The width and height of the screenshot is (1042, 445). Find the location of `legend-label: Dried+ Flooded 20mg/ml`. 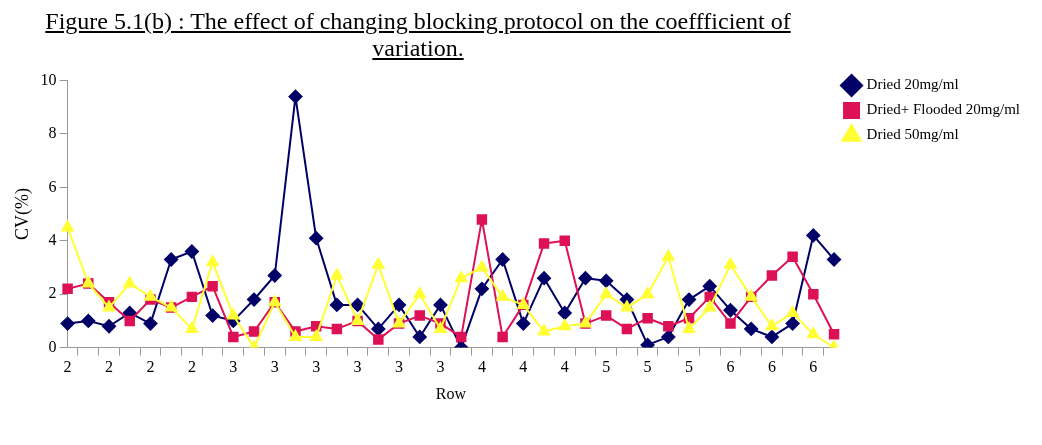

legend-label: Dried+ Flooded 20mg/ml is located at coordinates (943, 109).